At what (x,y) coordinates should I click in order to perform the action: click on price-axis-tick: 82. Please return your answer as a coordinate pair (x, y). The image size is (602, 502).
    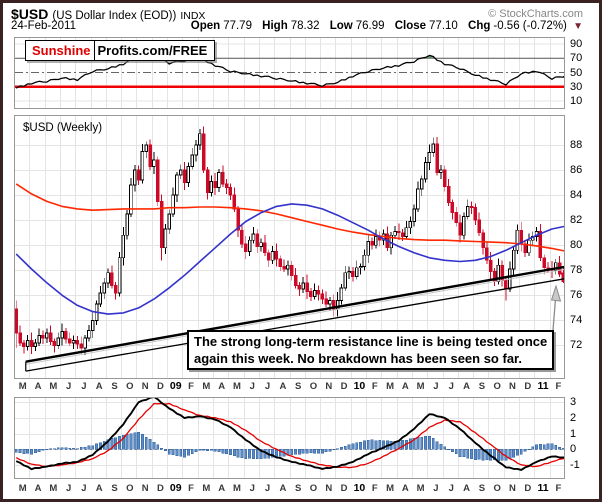
    Looking at the image, I should click on (576, 220).